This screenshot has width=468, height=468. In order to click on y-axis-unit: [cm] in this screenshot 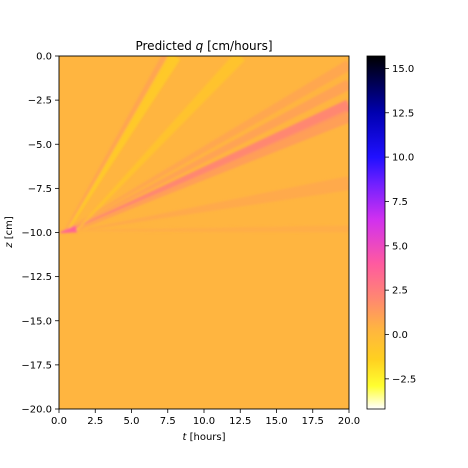, I will do `click(9, 229)`.